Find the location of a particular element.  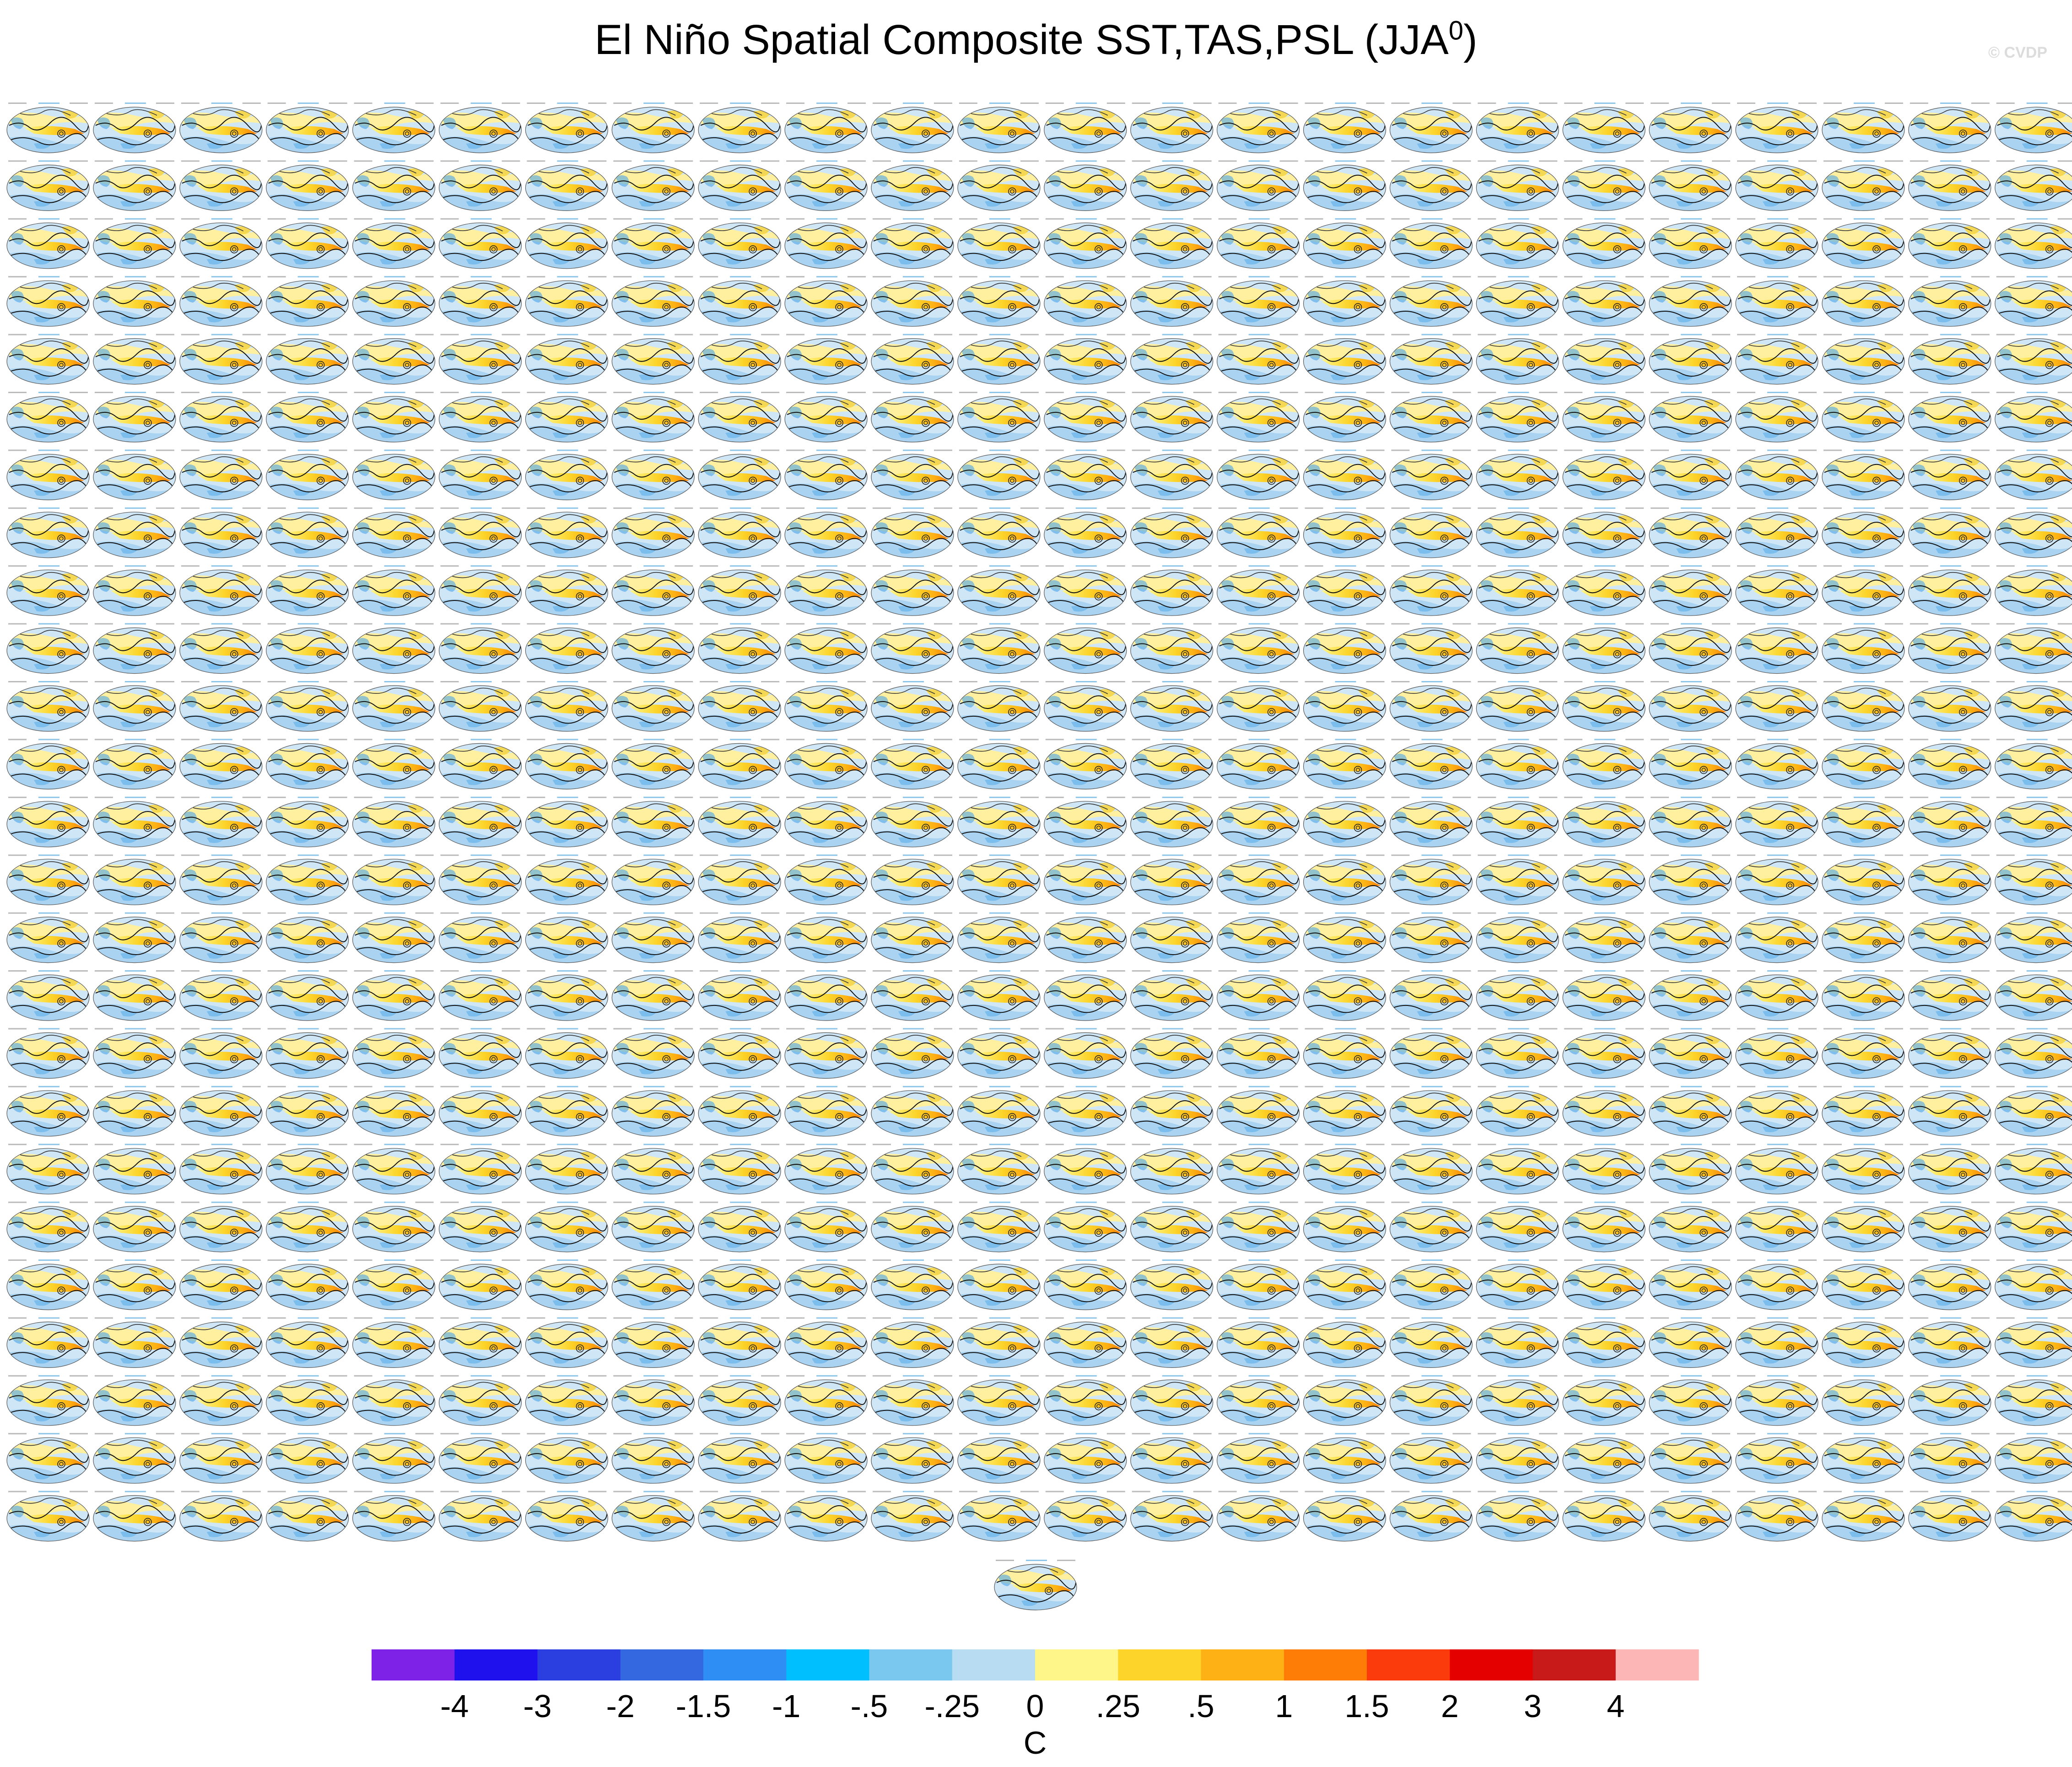

colorbar-tick-label: 4 is located at coordinates (1615, 1706).